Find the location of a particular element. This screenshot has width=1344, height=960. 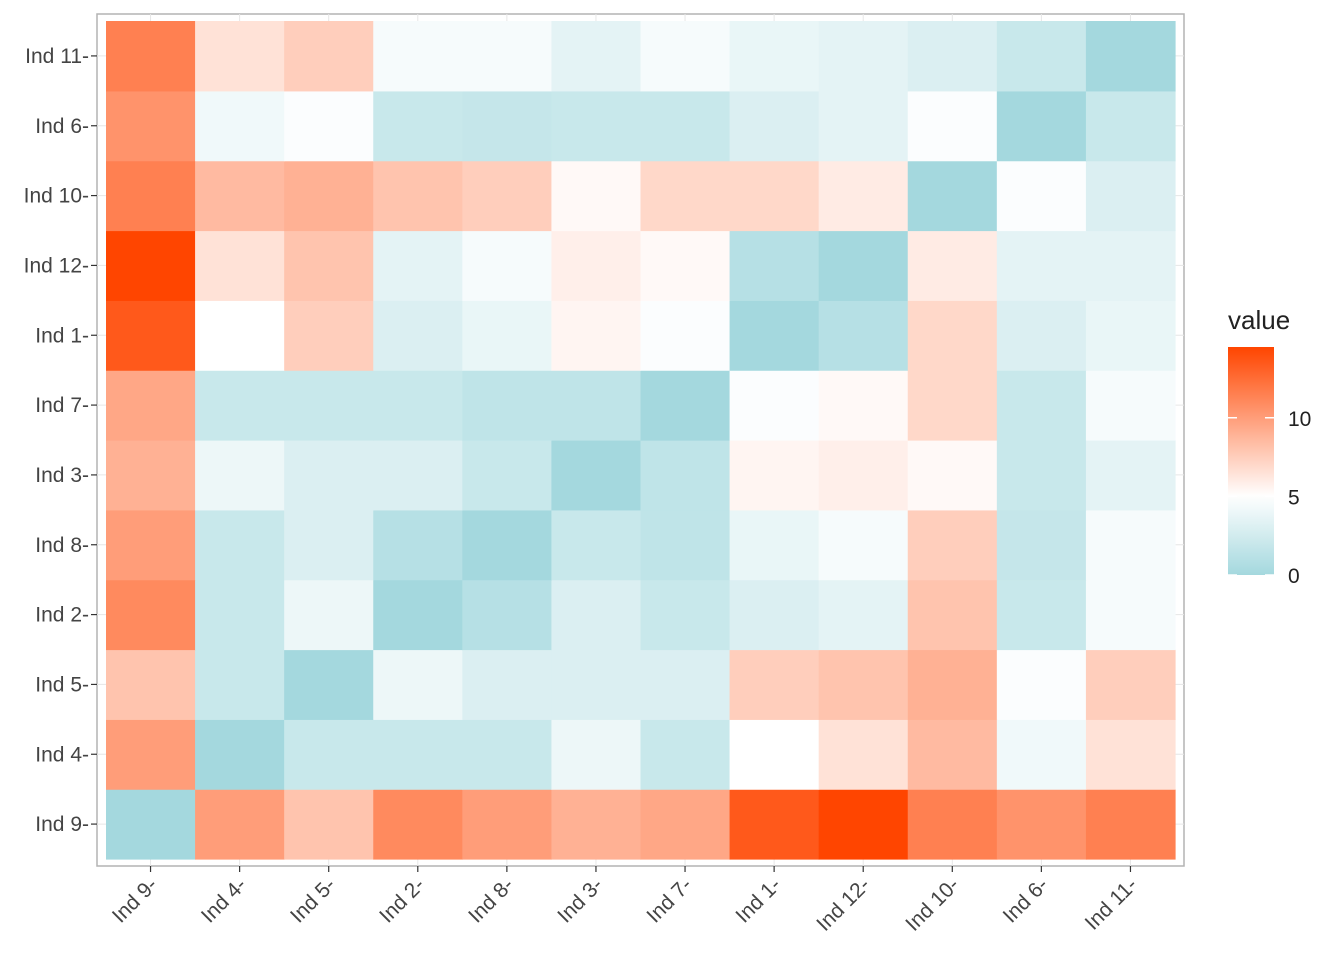

legend: value 0 5 10 is located at coordinates (1269, 446).